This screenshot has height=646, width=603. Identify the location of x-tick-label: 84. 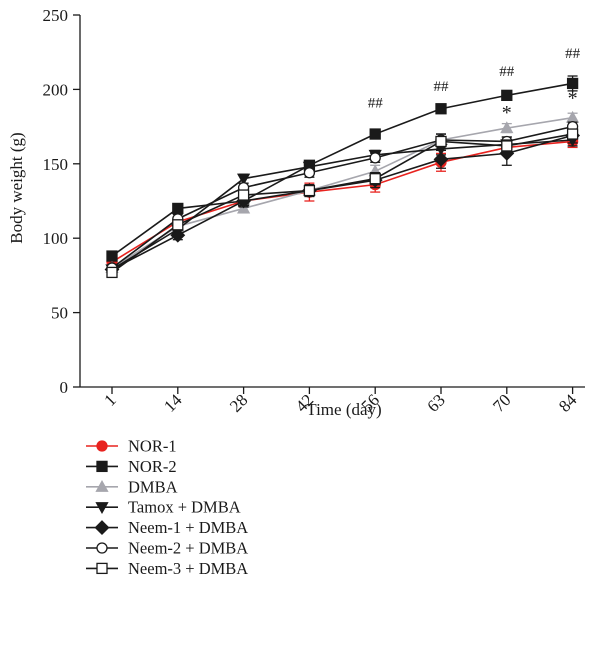
(568, 403).